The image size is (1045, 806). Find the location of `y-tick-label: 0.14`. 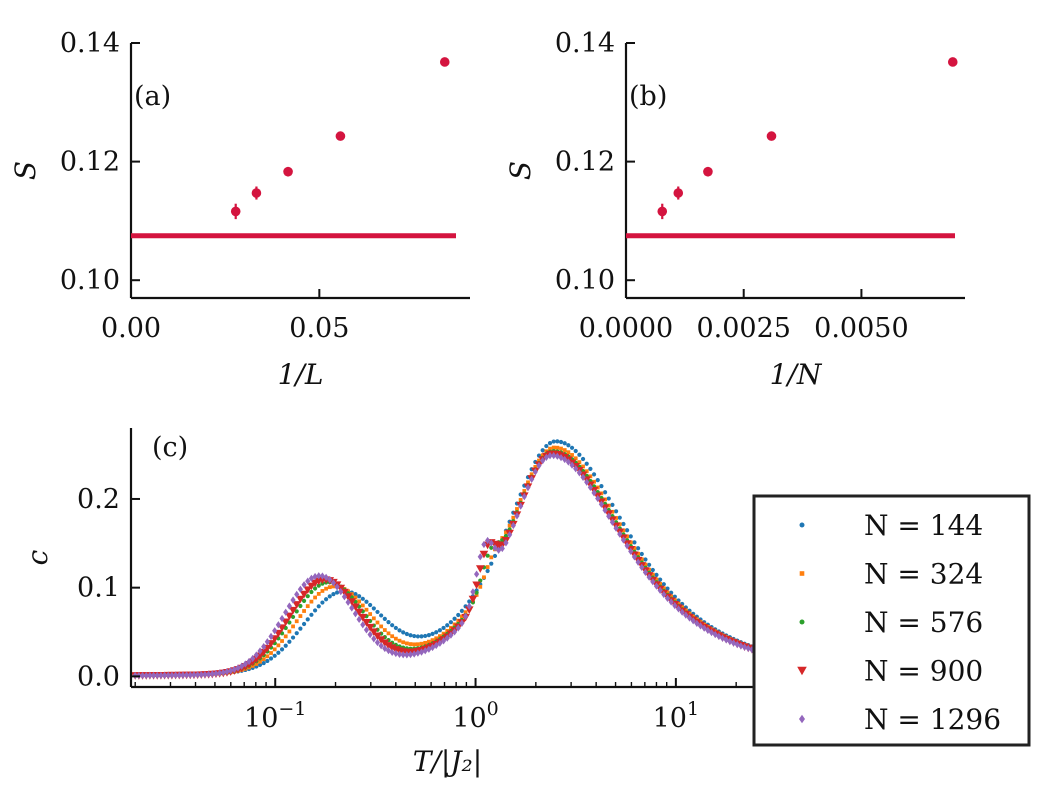

y-tick-label: 0.14 is located at coordinates (90, 43).